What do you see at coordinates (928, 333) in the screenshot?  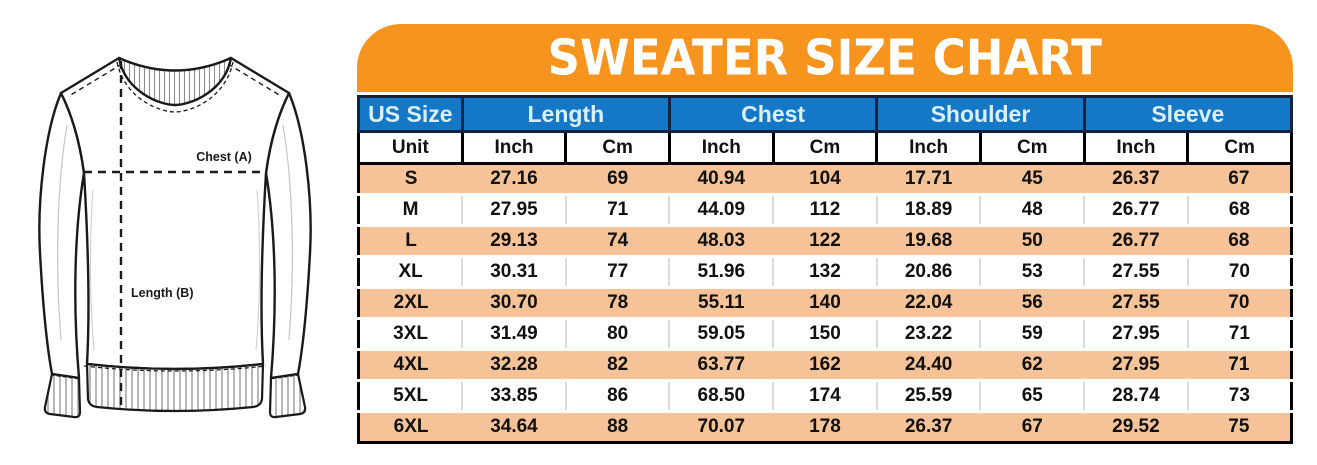 I see `measurement-cell: 23.22` at bounding box center [928, 333].